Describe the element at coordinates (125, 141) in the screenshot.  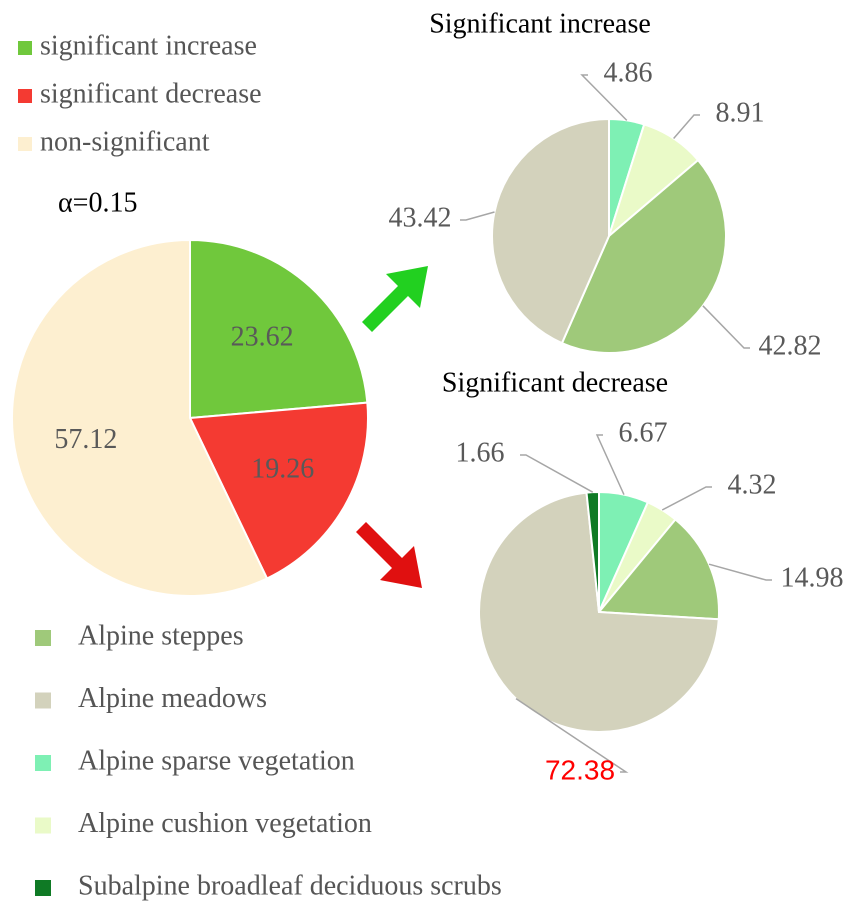
I see `legend-label: non-significant` at that location.